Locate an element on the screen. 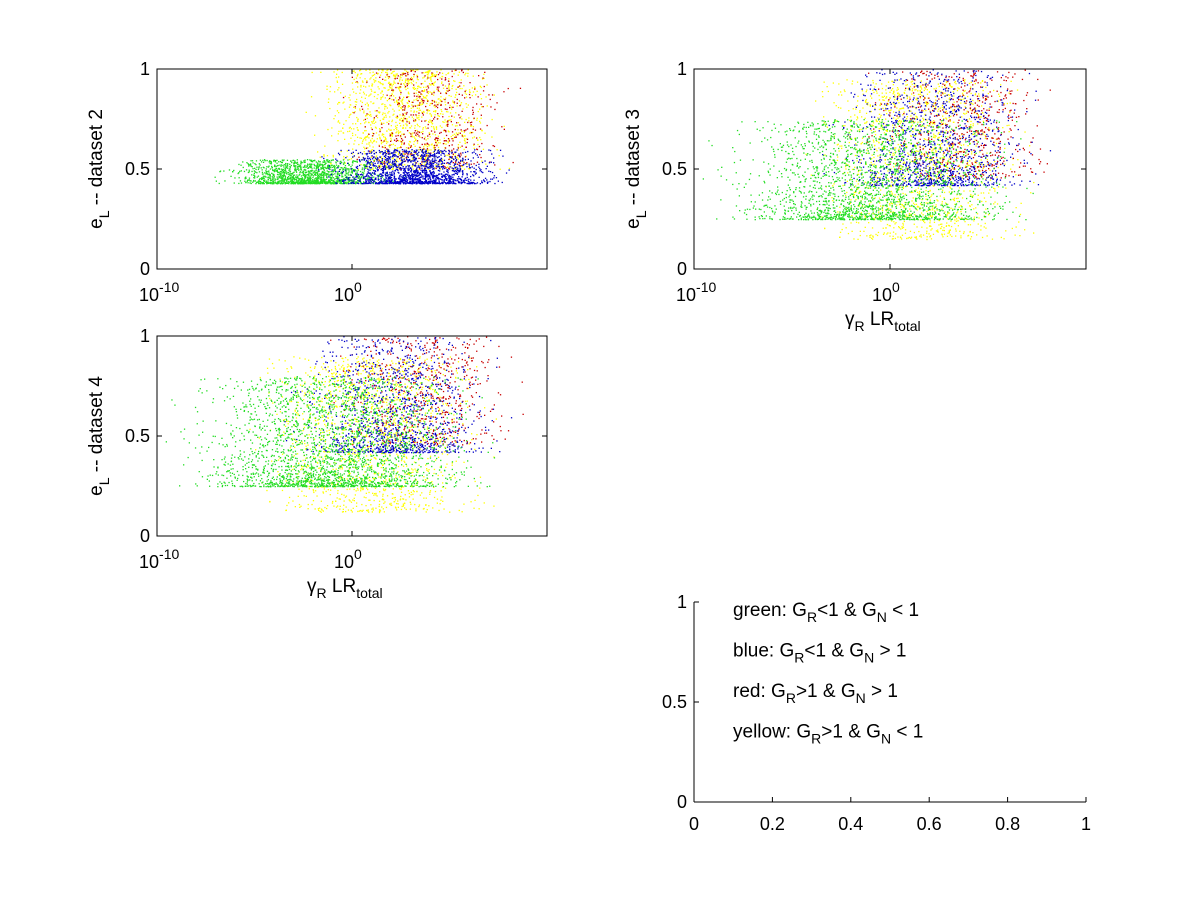 The width and height of the screenshot is (1200, 901). y-tick-label: 1 is located at coordinates (145, 69).